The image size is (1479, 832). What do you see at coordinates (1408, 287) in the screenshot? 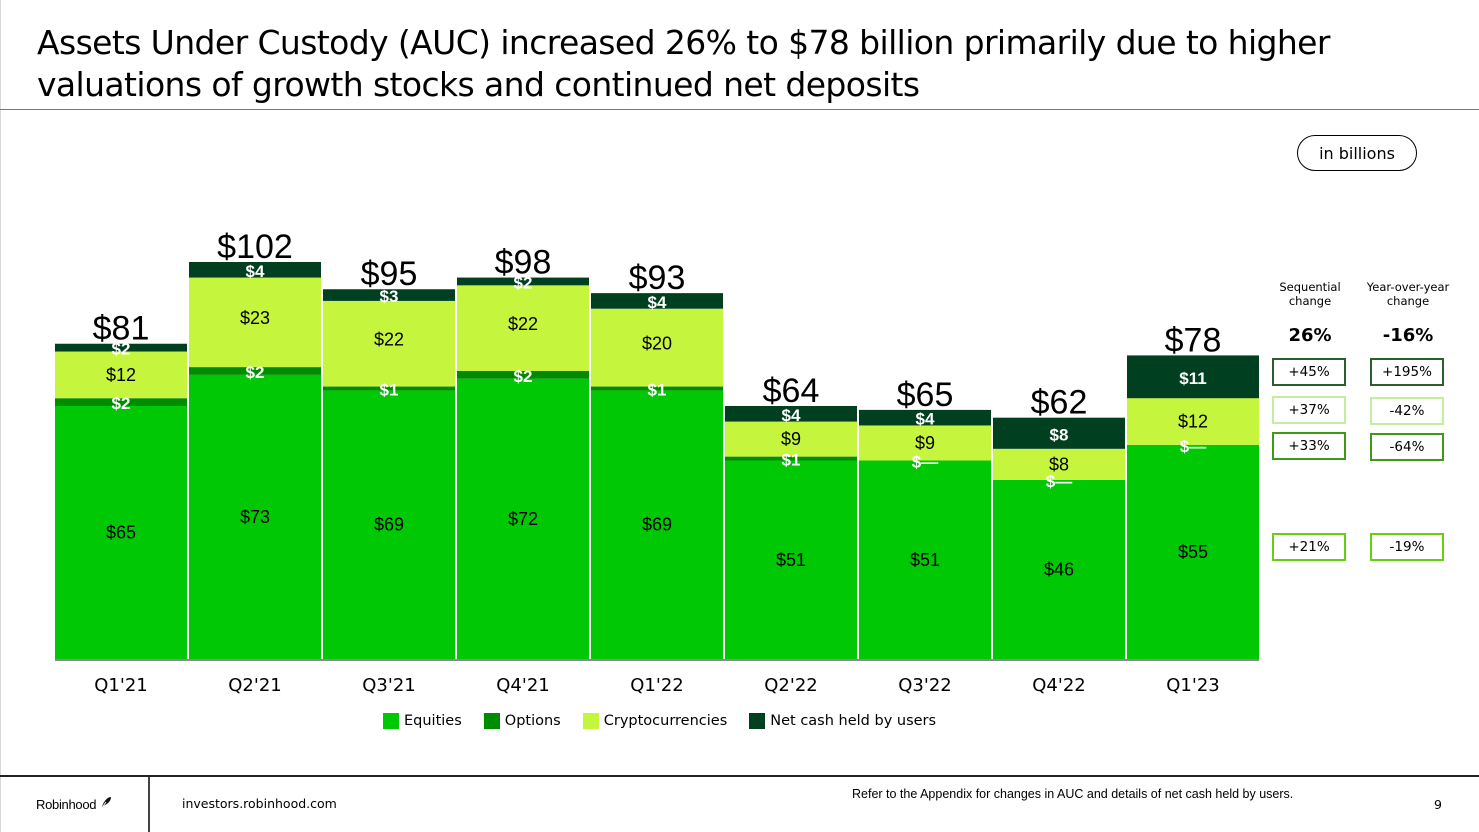
I see `yoy-header-line1: Year-over-year` at bounding box center [1408, 287].